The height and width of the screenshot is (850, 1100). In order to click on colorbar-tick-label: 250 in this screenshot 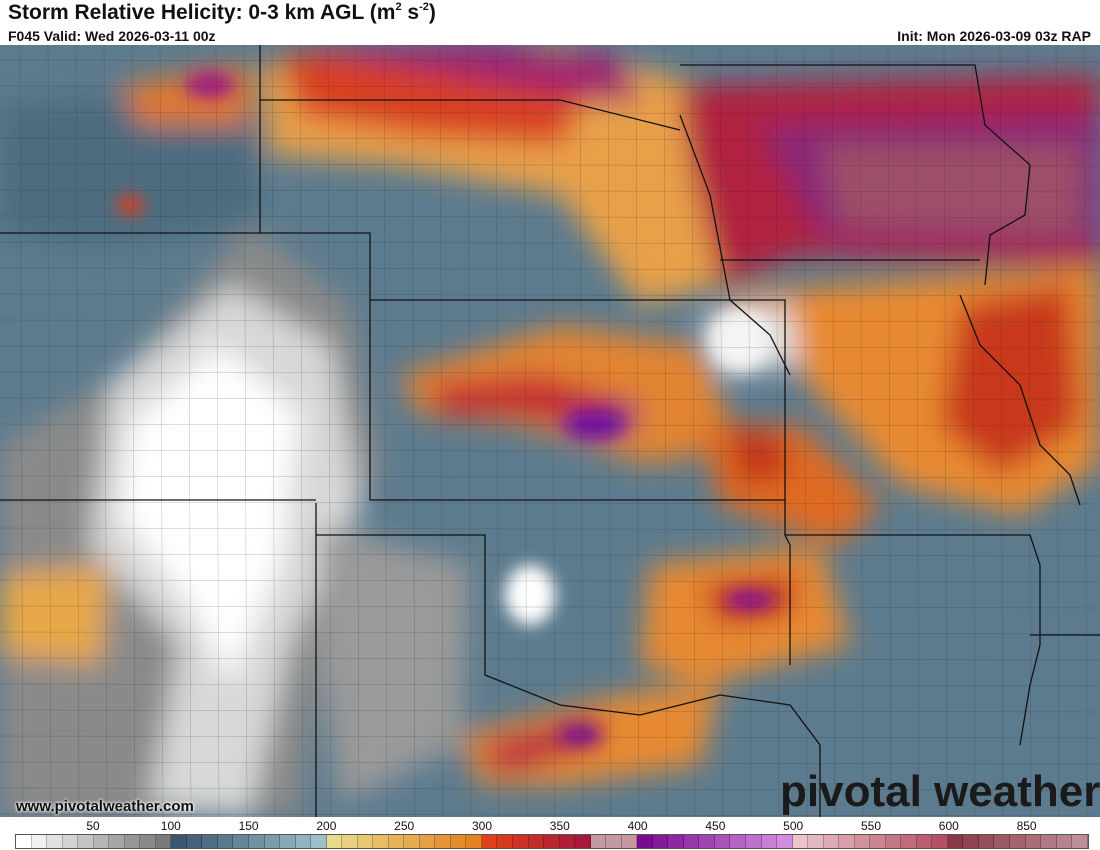, I will do `click(404, 826)`.